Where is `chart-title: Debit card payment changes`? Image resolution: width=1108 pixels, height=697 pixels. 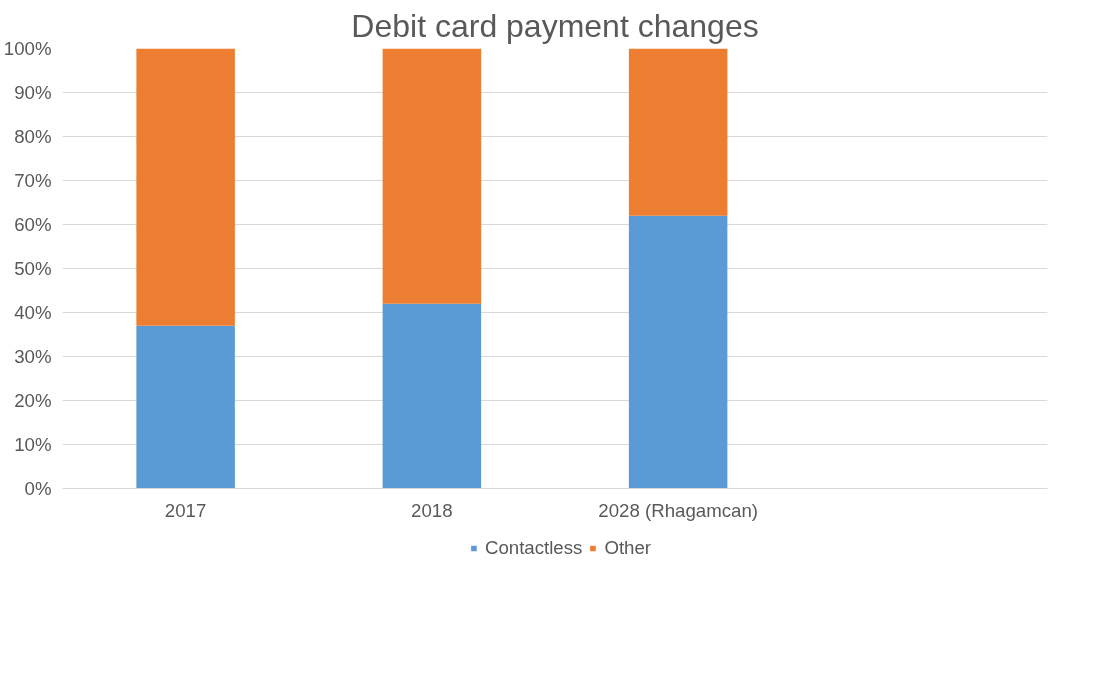
chart-title: Debit card payment changes is located at coordinates (555, 25).